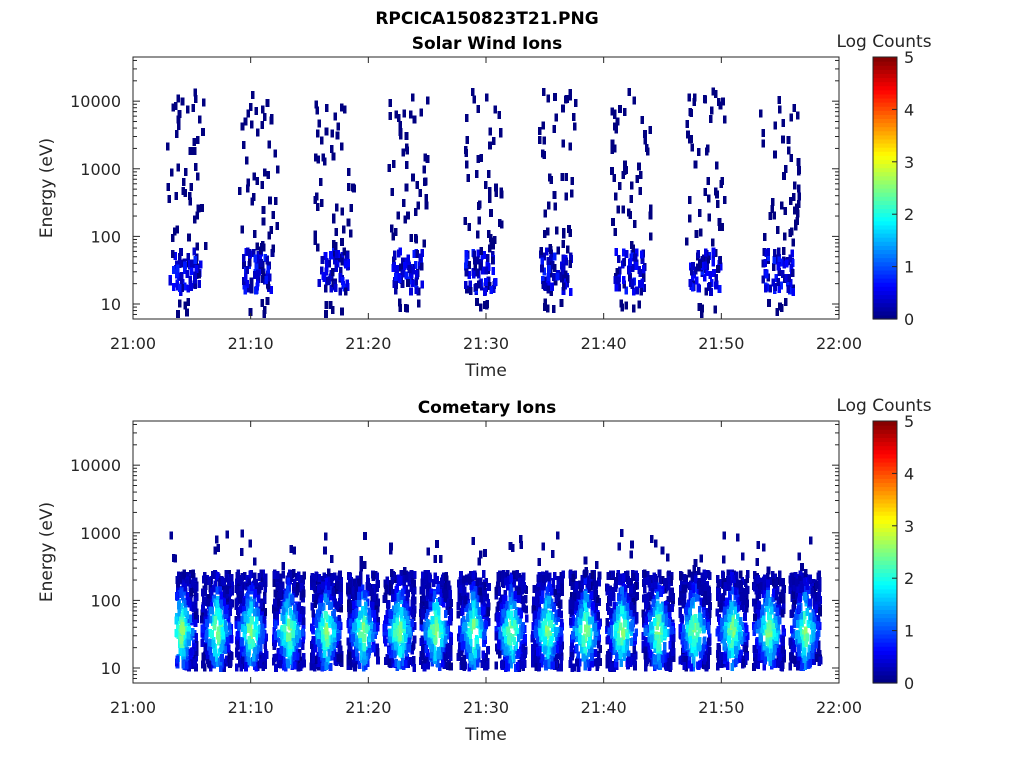  I want to click on x-axis-label: Time, so click(485, 371).